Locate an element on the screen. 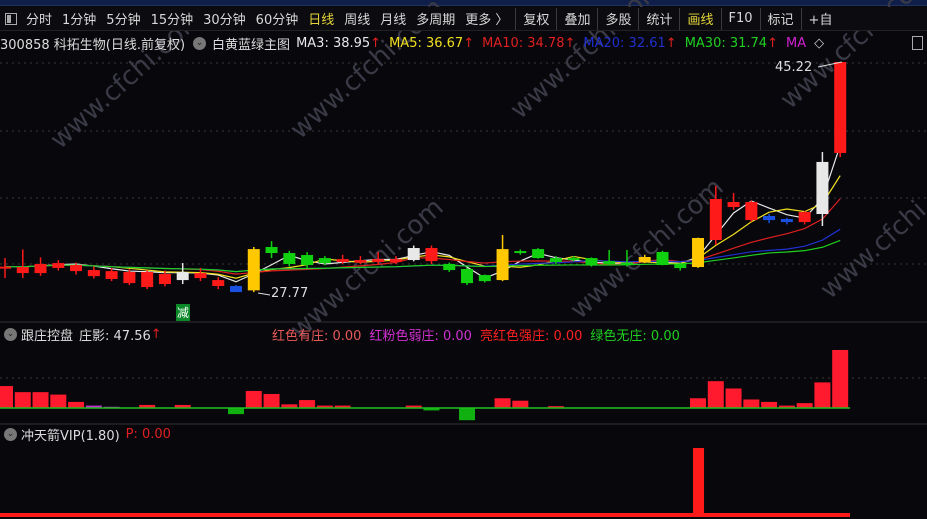 Image resolution: width=927 pixels, height=519 pixels. tool-button-4: 画线 is located at coordinates (700, 20).